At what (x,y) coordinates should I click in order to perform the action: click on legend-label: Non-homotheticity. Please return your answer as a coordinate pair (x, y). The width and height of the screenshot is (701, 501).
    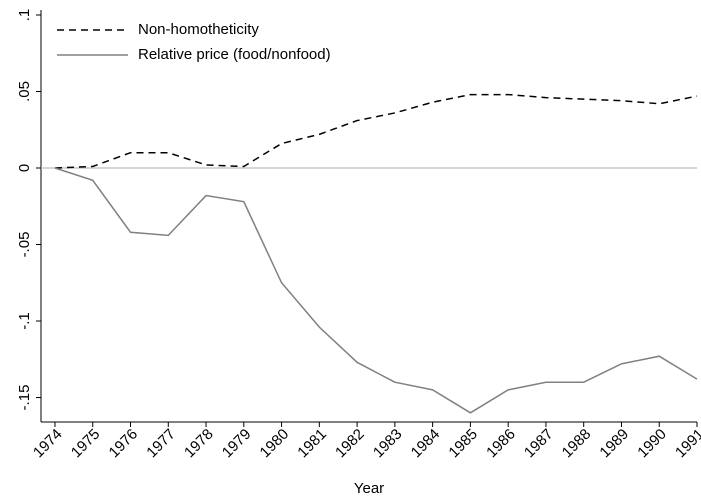
    Looking at the image, I should click on (198, 29).